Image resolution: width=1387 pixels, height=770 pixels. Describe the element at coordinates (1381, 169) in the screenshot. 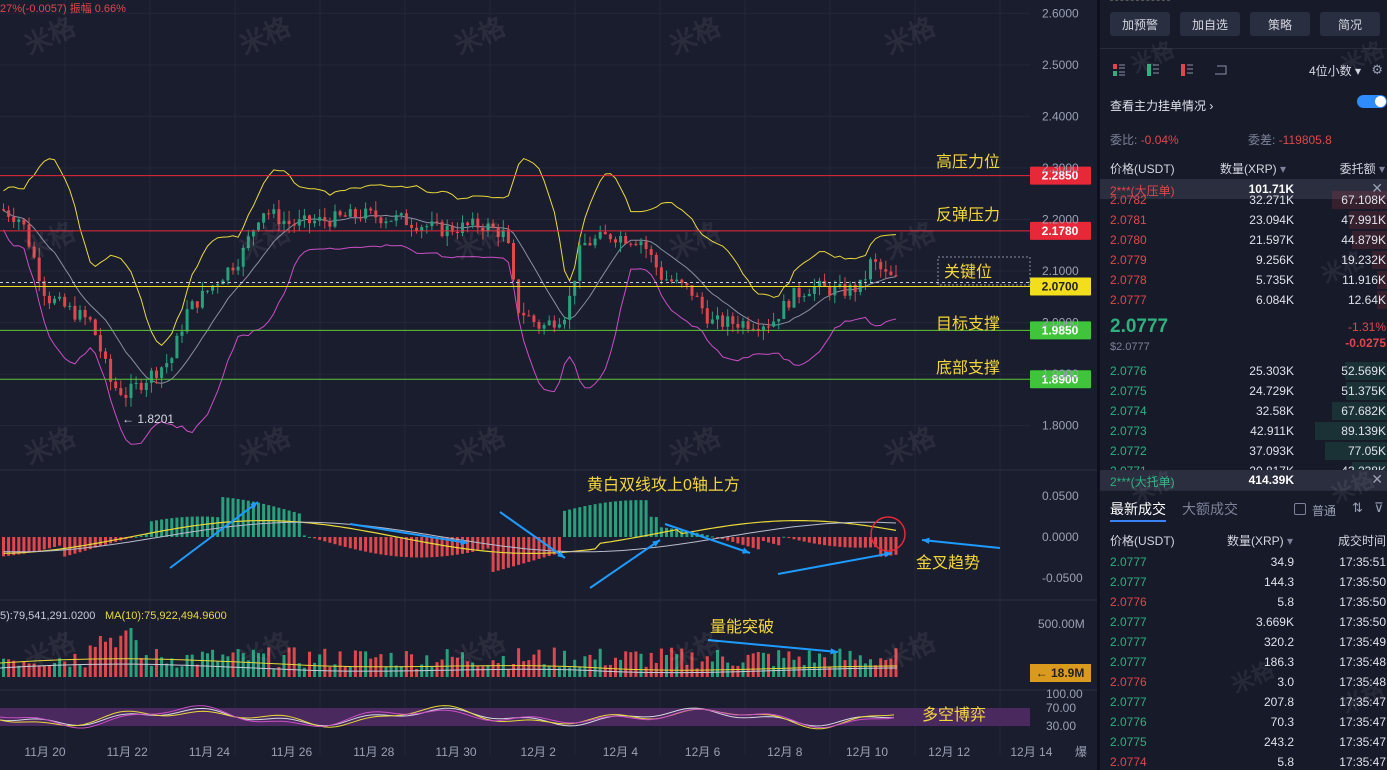

I see `chevron-down-icon: ▾` at that location.